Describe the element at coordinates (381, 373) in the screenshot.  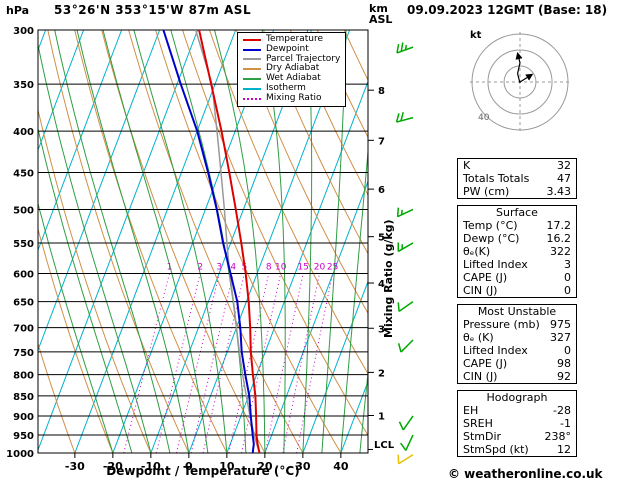
I see `km-tick-label: 2` at that location.